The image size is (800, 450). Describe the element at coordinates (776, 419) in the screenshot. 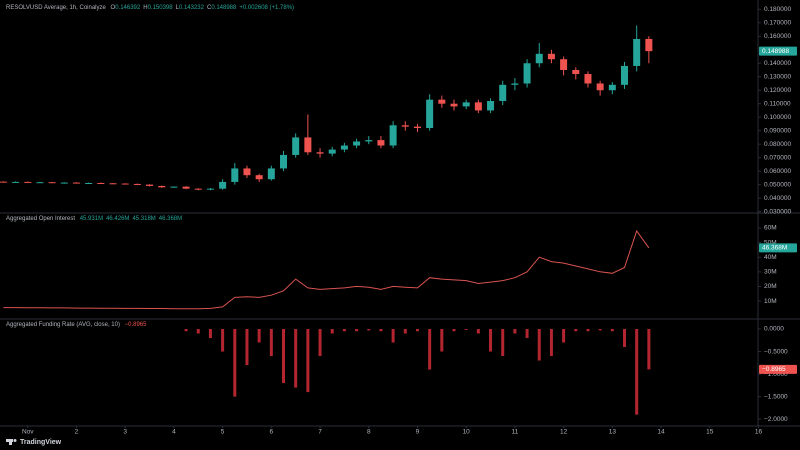

I see `y-tick-label: −2.0000` at that location.